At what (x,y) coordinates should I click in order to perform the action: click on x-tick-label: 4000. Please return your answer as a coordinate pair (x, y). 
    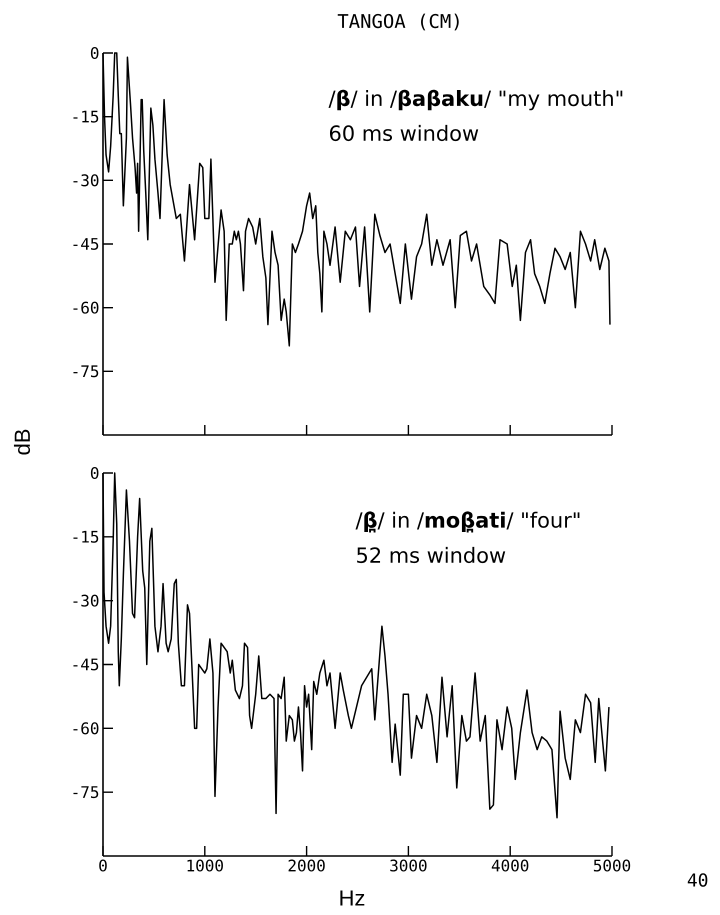
    Looking at the image, I should click on (510, 866).